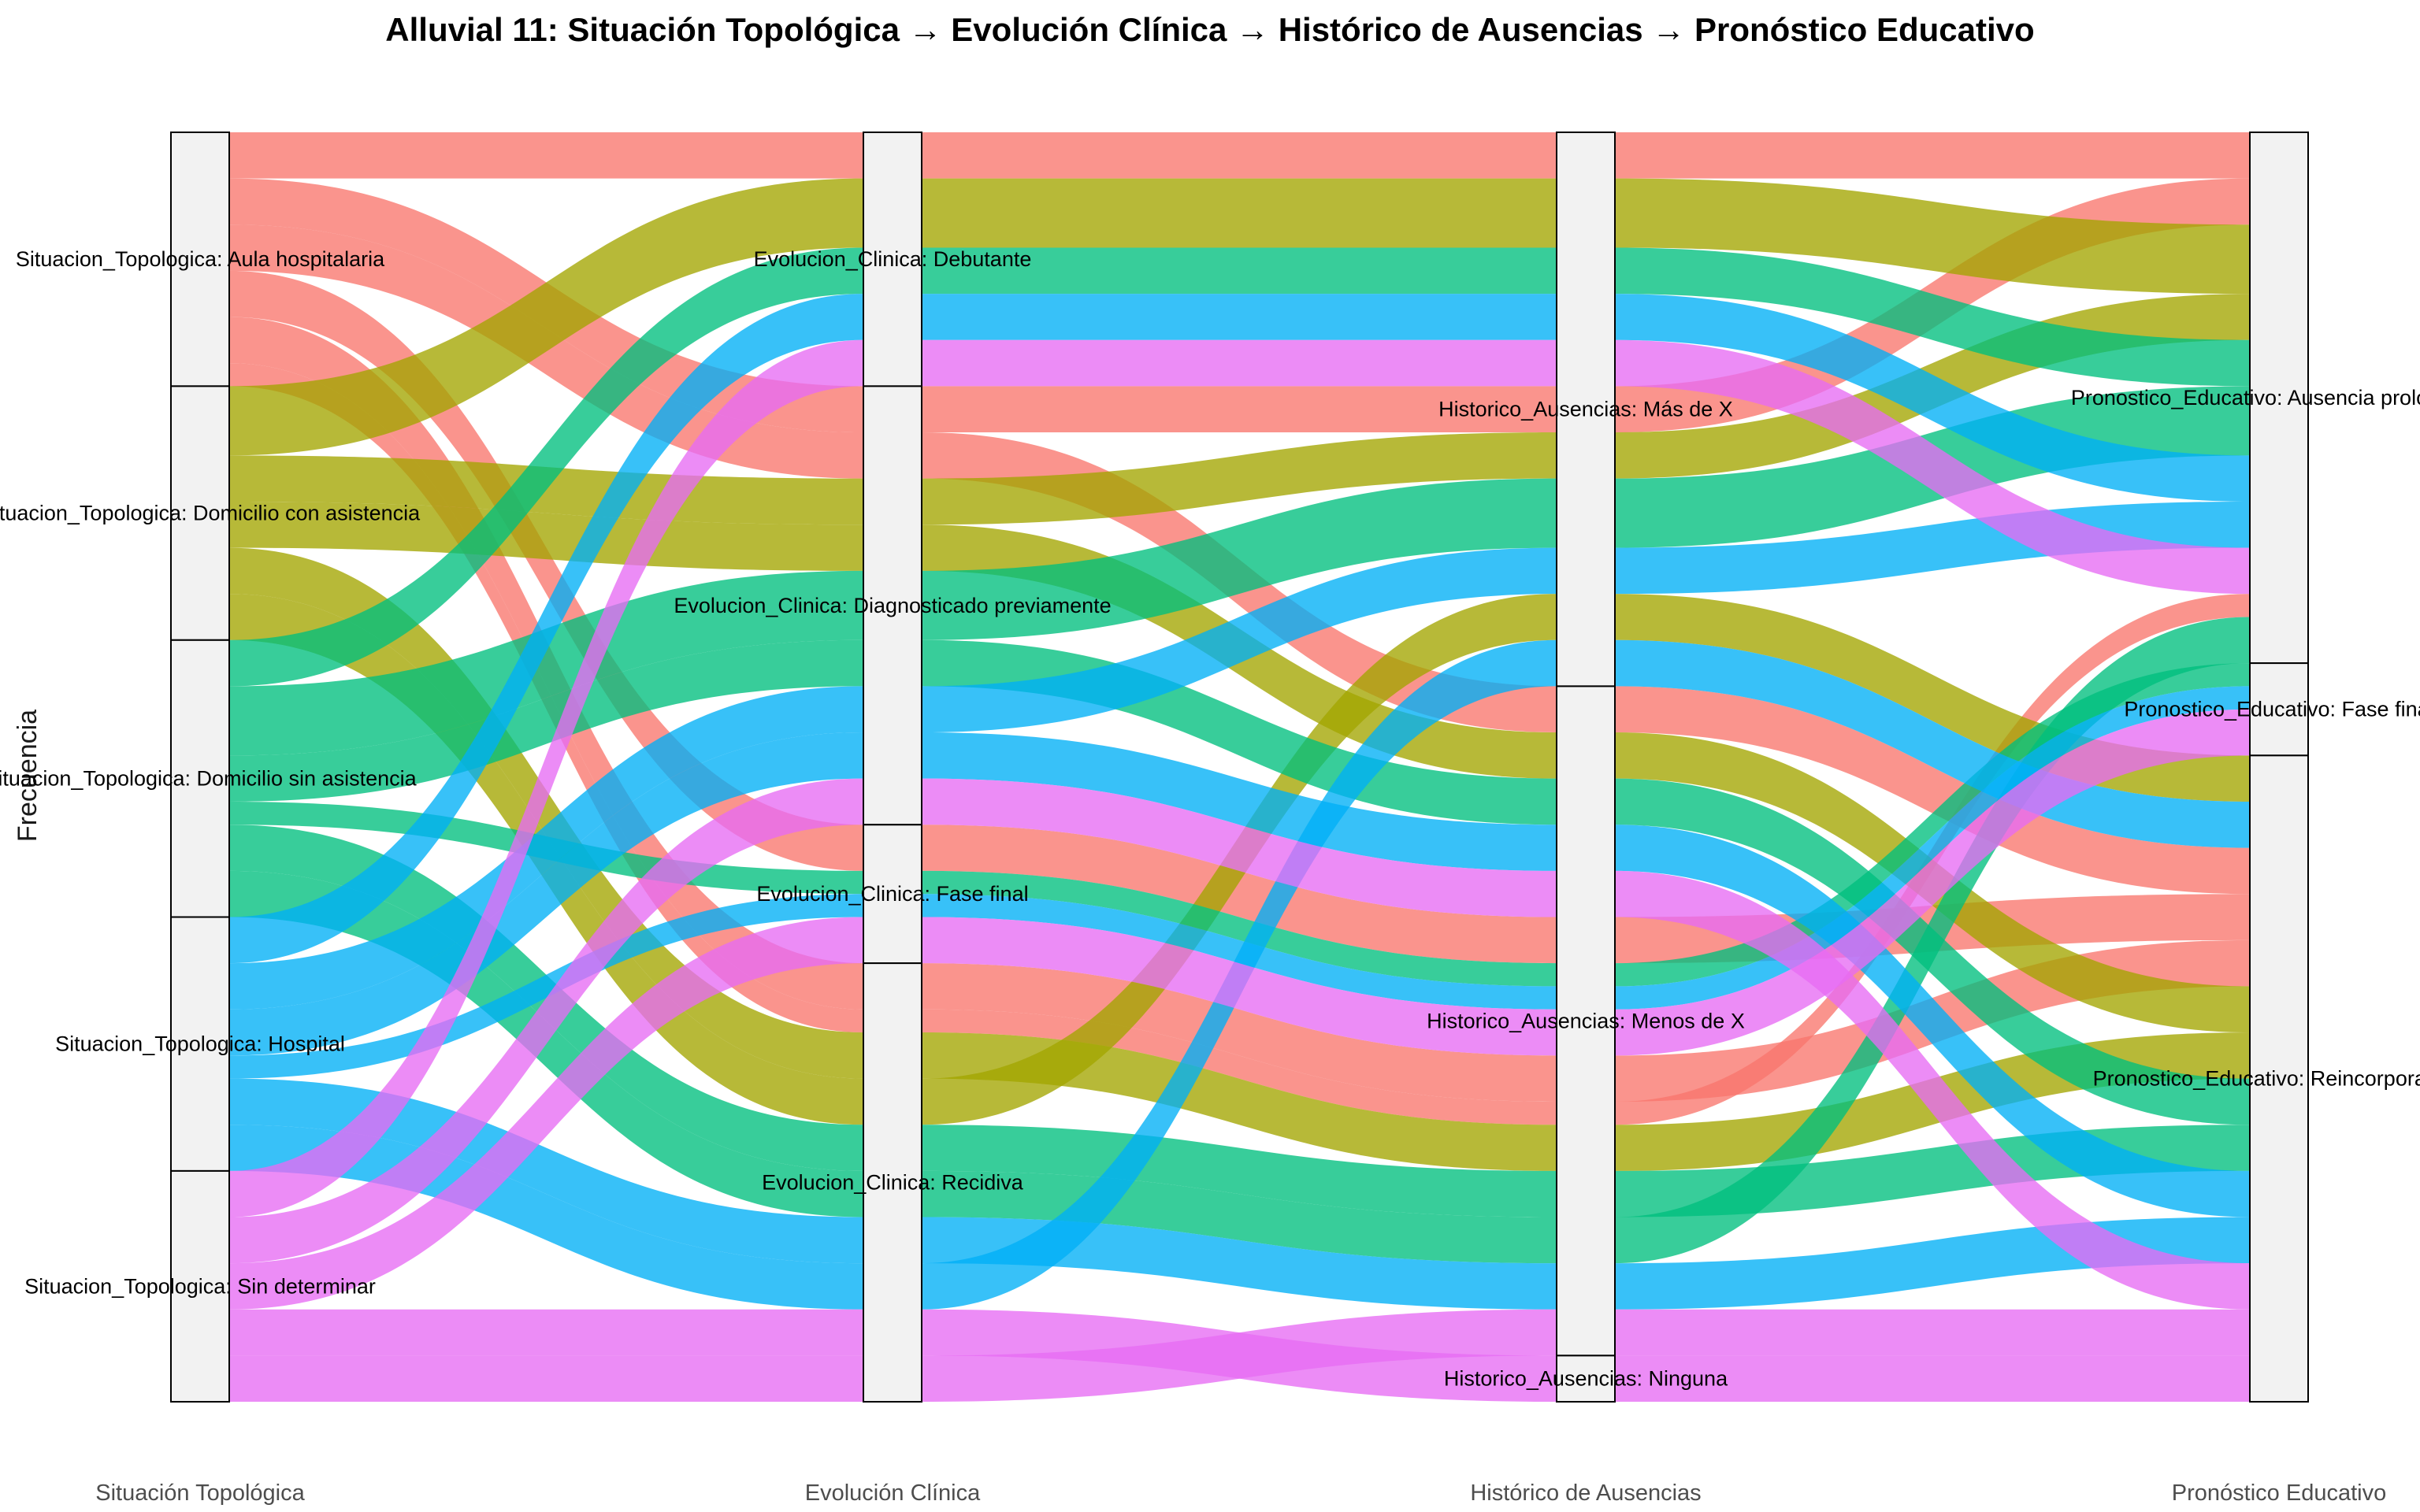  What do you see at coordinates (2272, 709) in the screenshot?
I see `stratum-label-3-1: Pronostico_Educativo: Fase final` at bounding box center [2272, 709].